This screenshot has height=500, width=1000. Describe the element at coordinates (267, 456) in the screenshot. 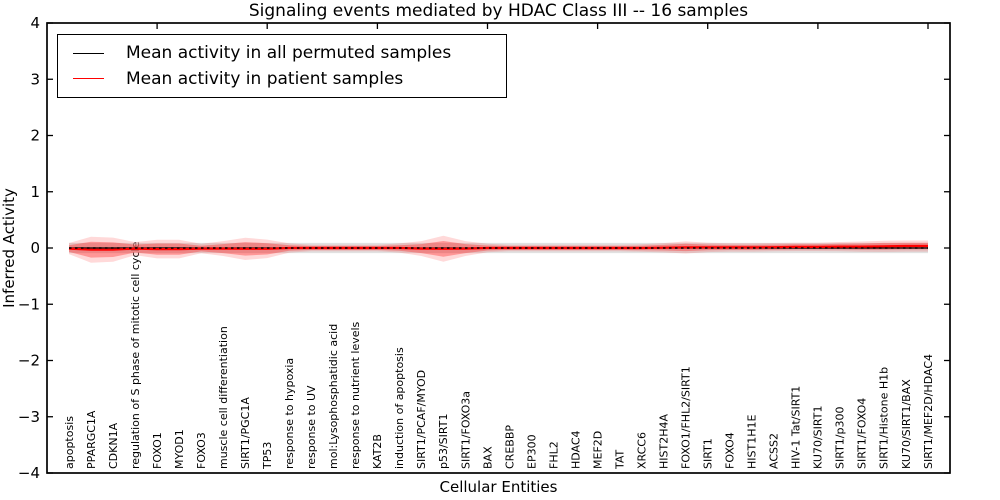

I see `entity-label: TP53` at that location.